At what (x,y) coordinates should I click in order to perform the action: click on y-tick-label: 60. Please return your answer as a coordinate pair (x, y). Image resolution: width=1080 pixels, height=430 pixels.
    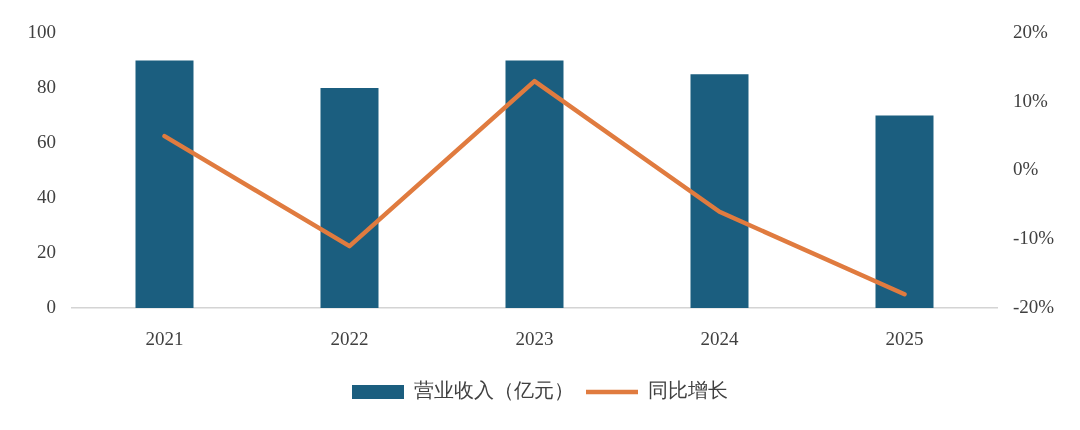
    Looking at the image, I should click on (46, 141).